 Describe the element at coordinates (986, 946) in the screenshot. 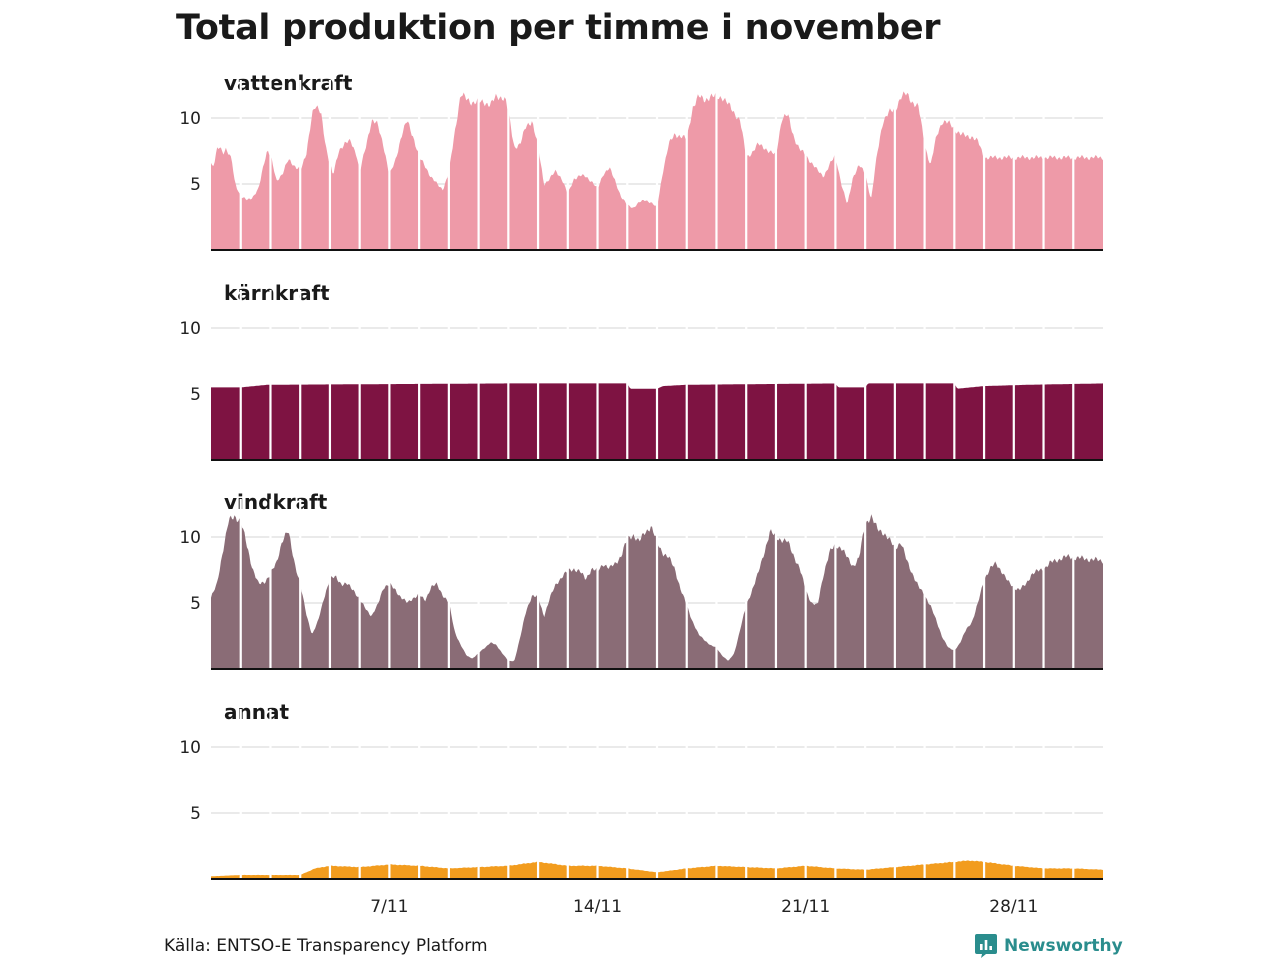

I see `bar-chart-badge-icon` at that location.